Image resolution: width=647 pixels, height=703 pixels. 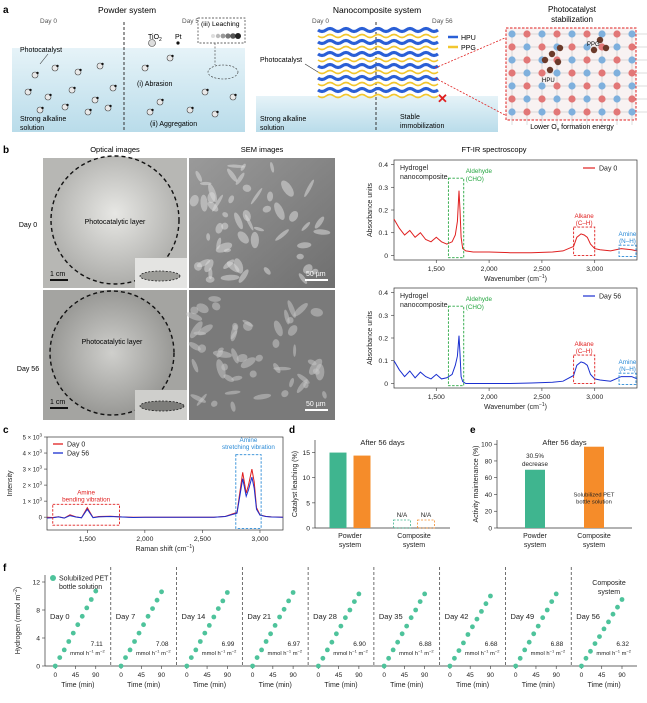 I want to click on category-label: Composite, so click(x=594, y=536).